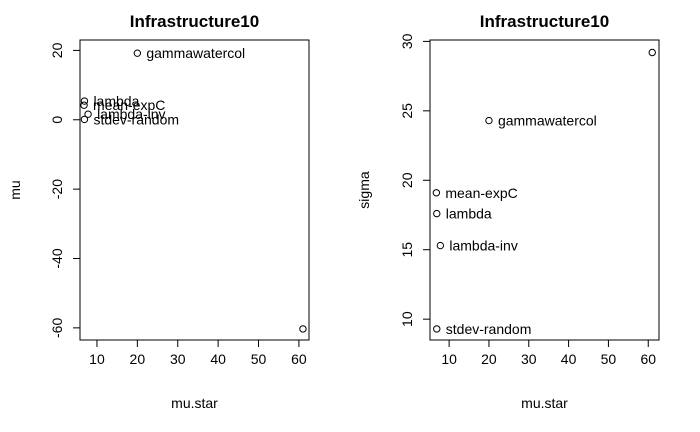  What do you see at coordinates (407, 319) in the screenshot?
I see `y-tick-label: 10` at bounding box center [407, 319].